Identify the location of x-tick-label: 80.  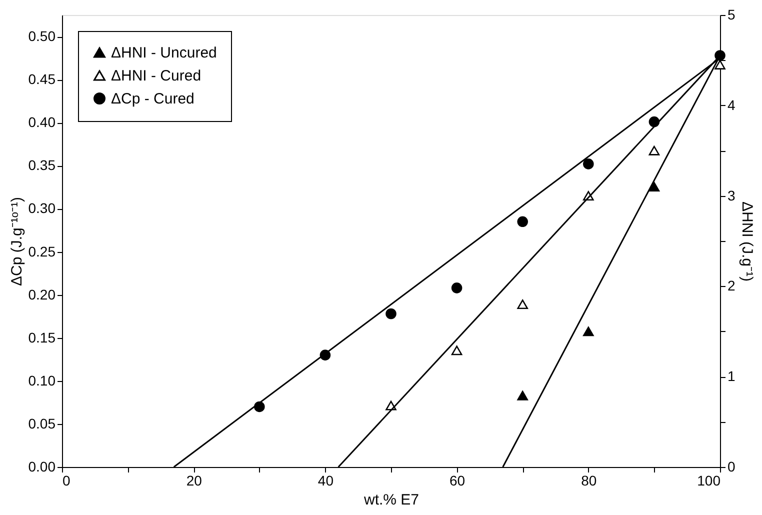
(589, 480).